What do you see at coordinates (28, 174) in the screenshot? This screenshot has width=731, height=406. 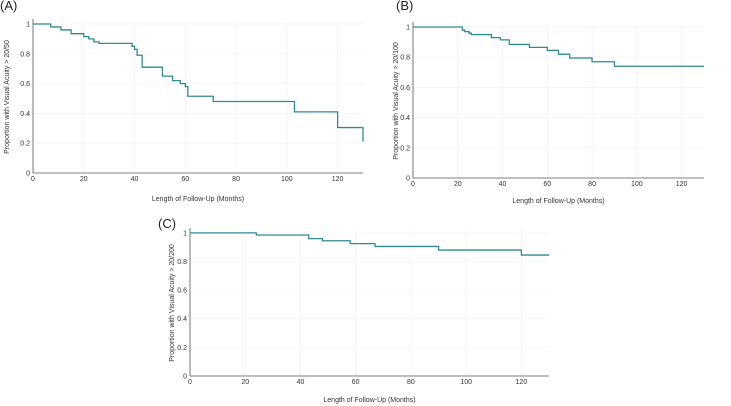 I see `panel-a-y-tick-label: 0` at bounding box center [28, 174].